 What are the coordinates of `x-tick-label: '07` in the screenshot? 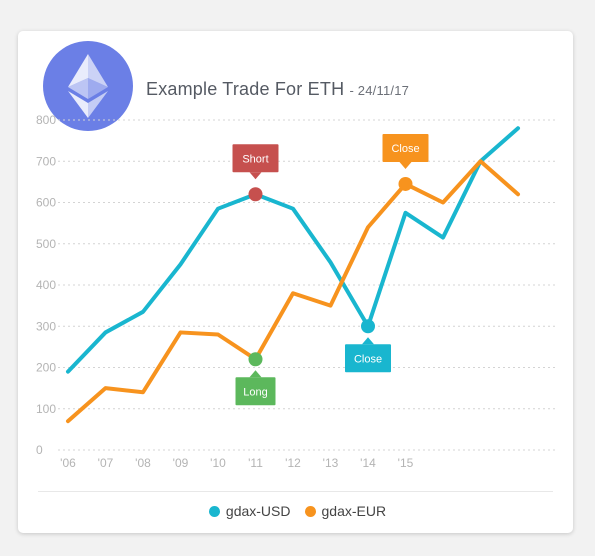 It's located at (106, 463).